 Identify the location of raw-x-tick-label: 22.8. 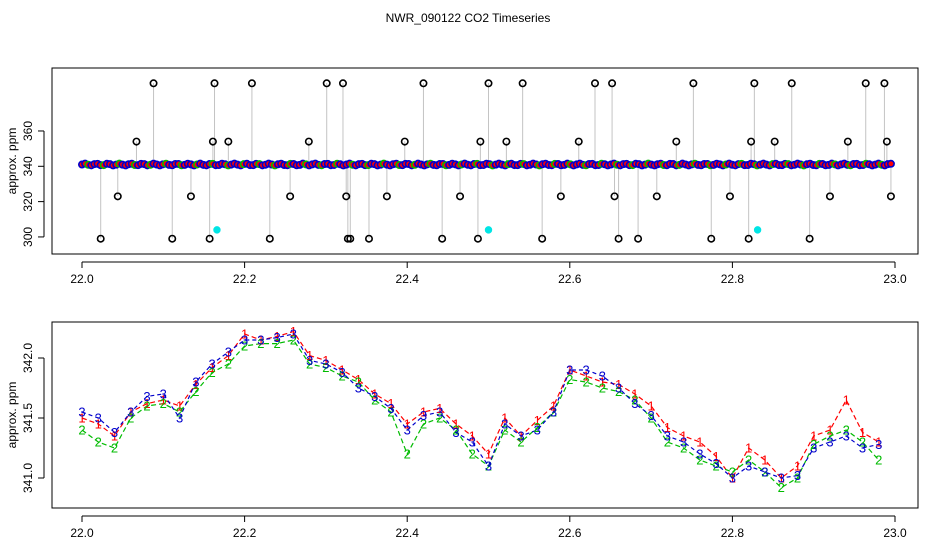
(733, 279).